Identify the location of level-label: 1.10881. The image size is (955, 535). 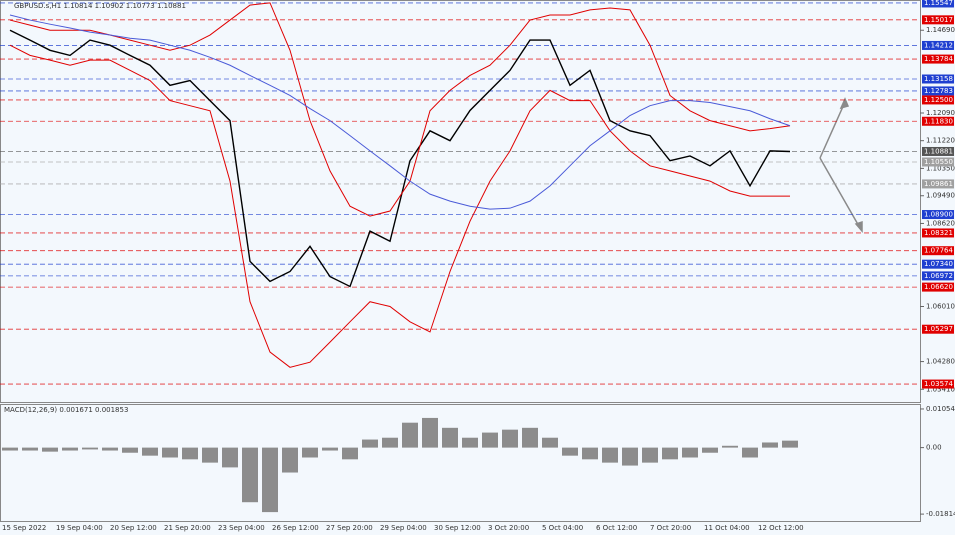
(938, 151).